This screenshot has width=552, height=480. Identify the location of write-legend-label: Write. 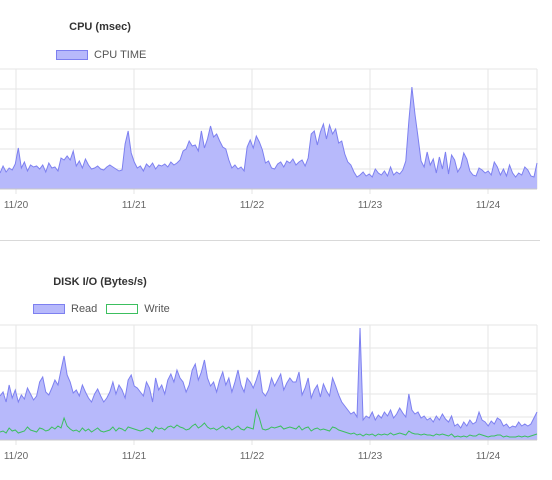
(157, 309).